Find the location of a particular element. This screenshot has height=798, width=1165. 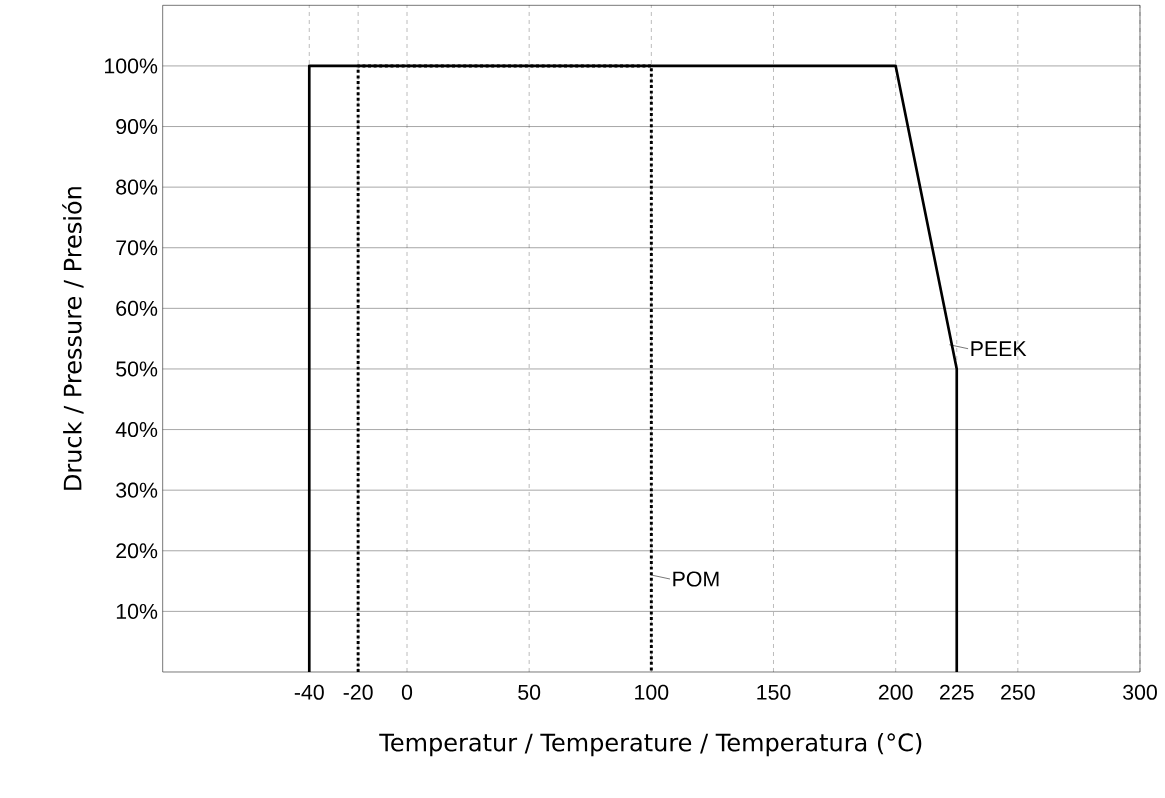

x-tick-label: 300 is located at coordinates (1140, 692).